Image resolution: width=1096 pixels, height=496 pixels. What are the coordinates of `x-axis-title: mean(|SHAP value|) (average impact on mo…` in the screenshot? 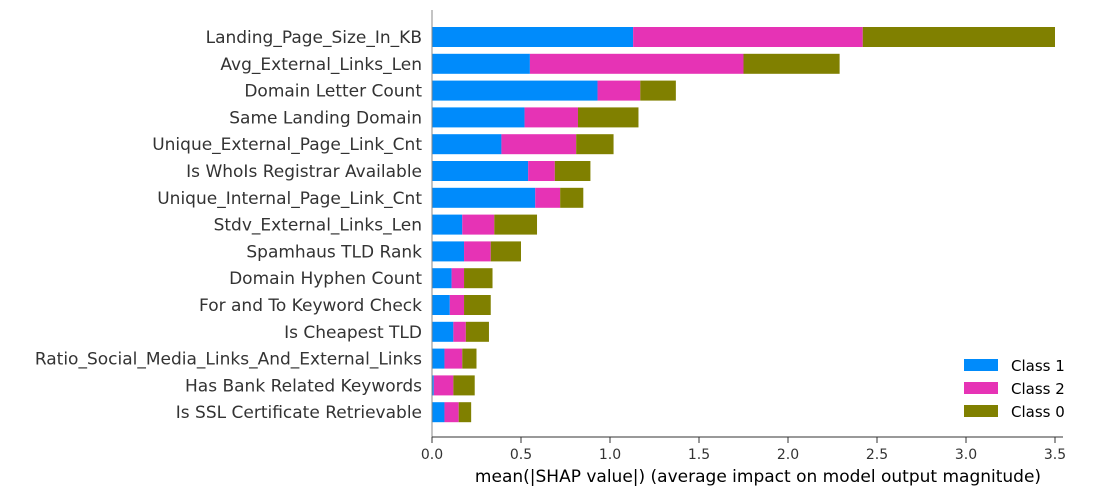 It's located at (758, 477).